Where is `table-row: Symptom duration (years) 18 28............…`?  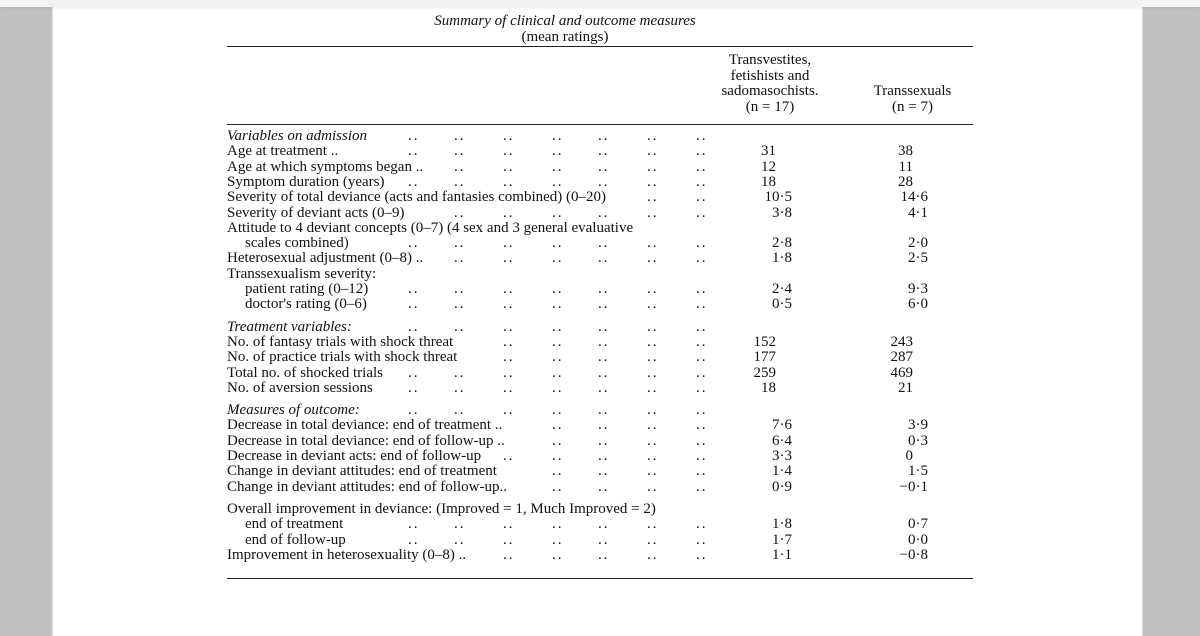 table-row: Symptom duration (years) 18 28............… is located at coordinates (600, 181).